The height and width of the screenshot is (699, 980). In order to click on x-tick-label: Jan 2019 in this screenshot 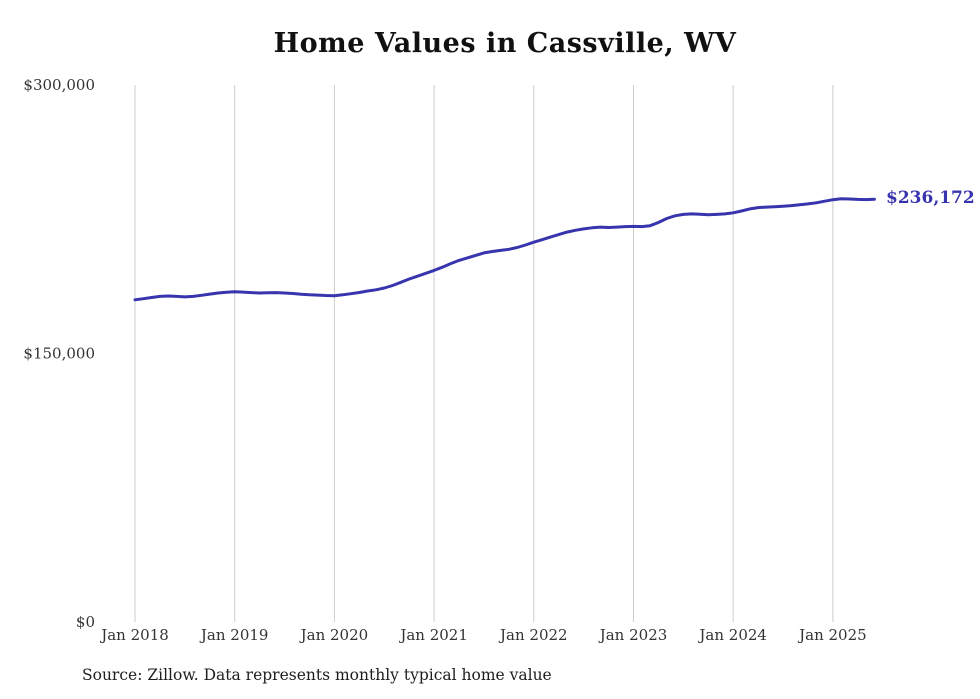, I will do `click(234, 635)`.